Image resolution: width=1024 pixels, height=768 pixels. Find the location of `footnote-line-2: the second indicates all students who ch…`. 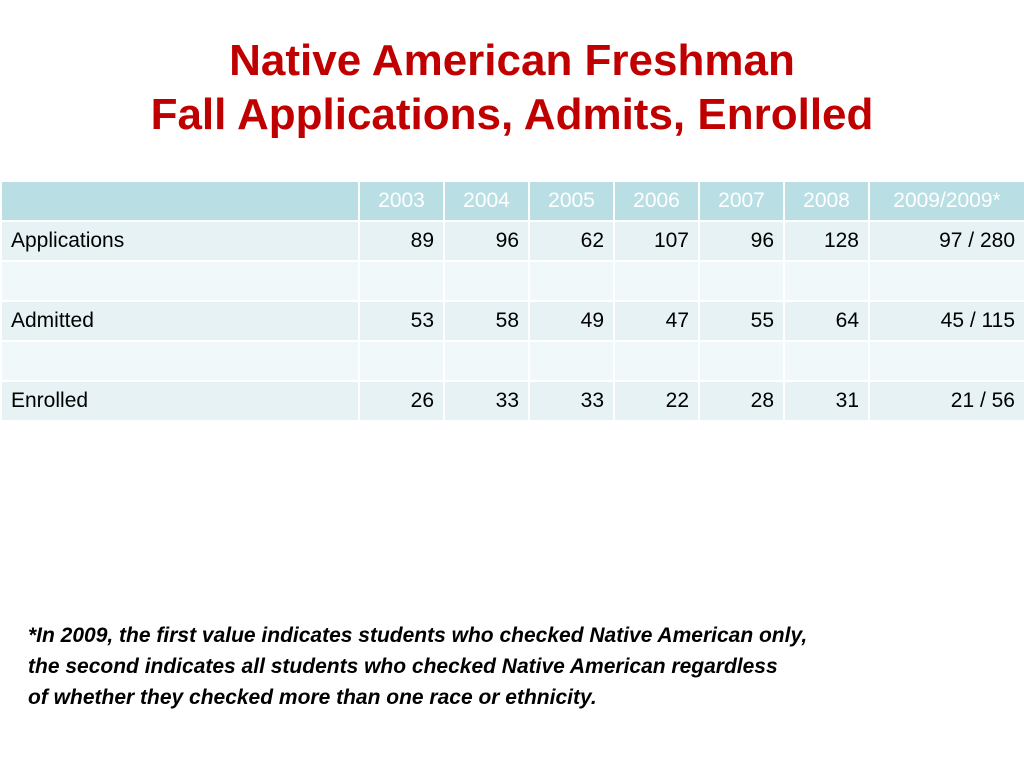

footnote-line-2: the second indicates all students who ch… is located at coordinates (403, 666).